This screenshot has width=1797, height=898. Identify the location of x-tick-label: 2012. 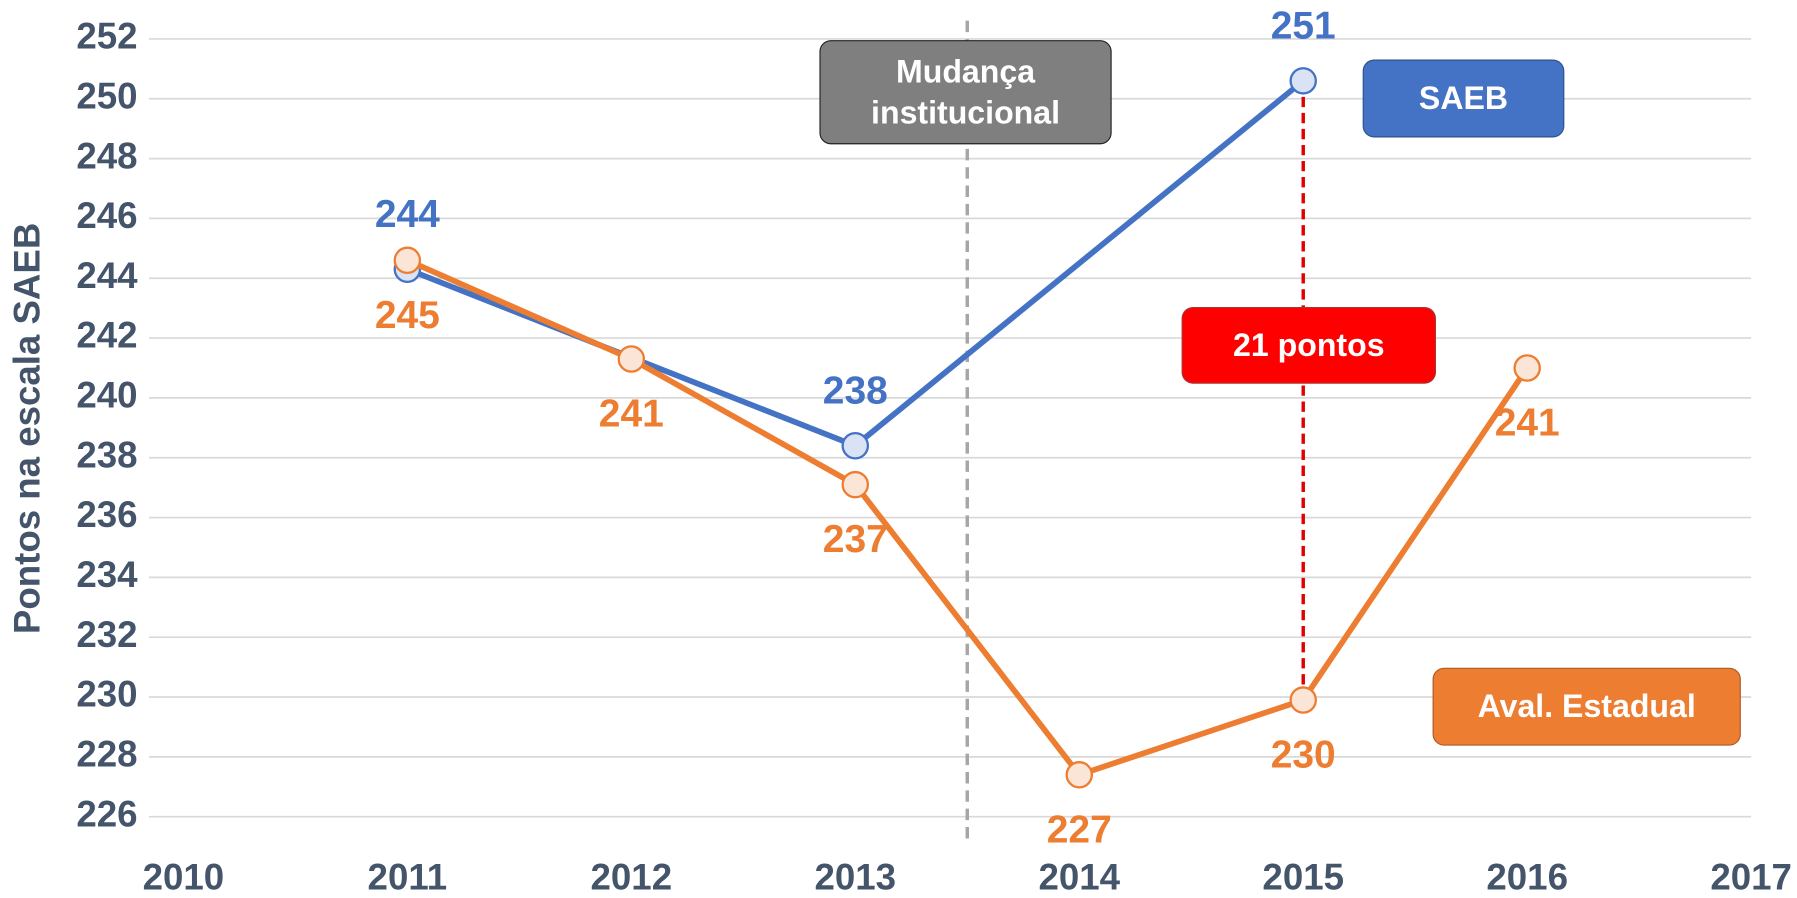
(632, 876).